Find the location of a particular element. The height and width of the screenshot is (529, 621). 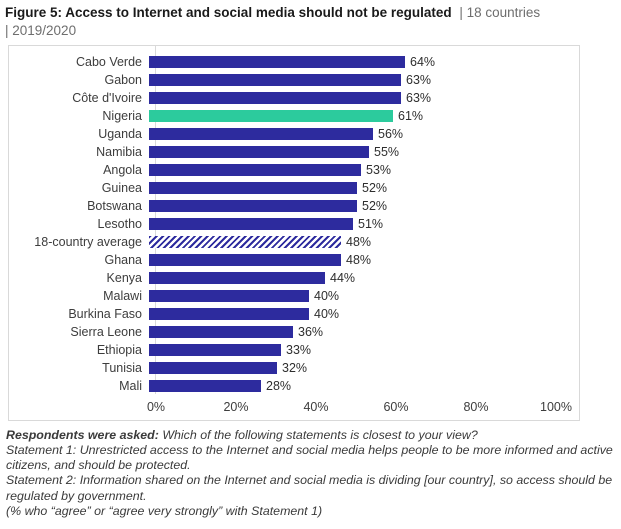

bar-row: Kenya 44% is located at coordinates (294, 278).